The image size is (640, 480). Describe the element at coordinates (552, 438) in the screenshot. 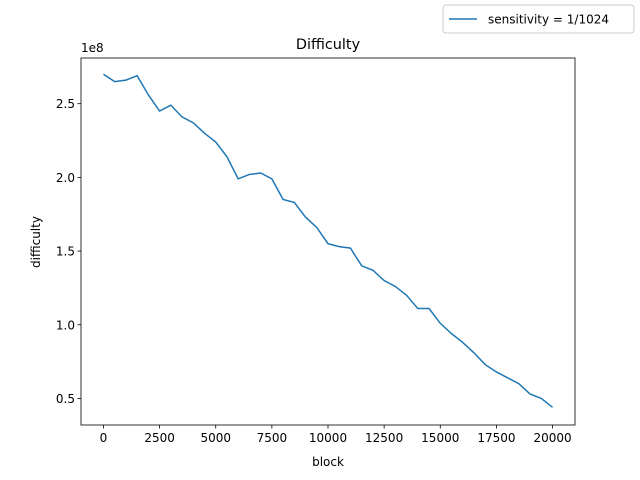

I see `x-tick-label: 20000` at that location.